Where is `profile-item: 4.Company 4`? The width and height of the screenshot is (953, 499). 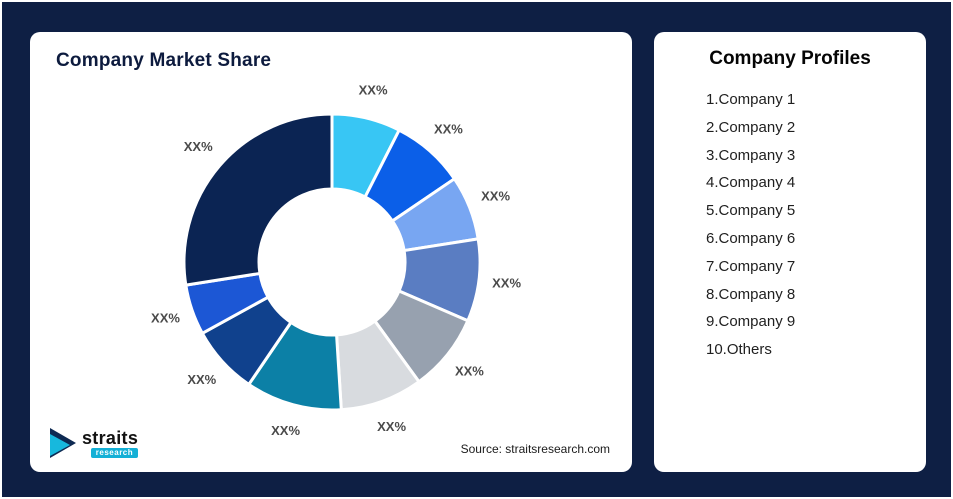
profile-item: 4.Company 4 is located at coordinates (751, 183).